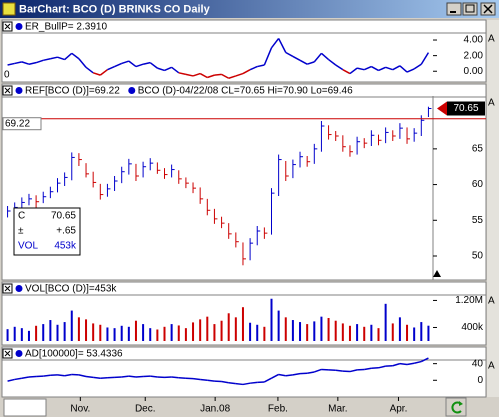 The height and width of the screenshot is (417, 499). I want to click on er-panel, so click(244, 51).